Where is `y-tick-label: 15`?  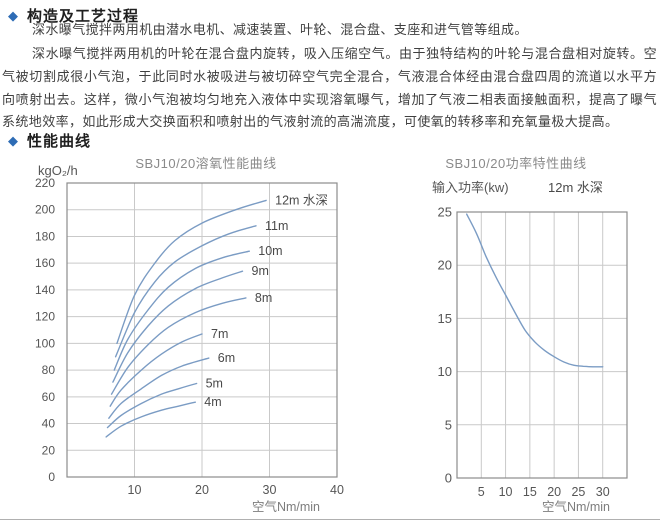 y-tick-label: 15 is located at coordinates (445, 318).